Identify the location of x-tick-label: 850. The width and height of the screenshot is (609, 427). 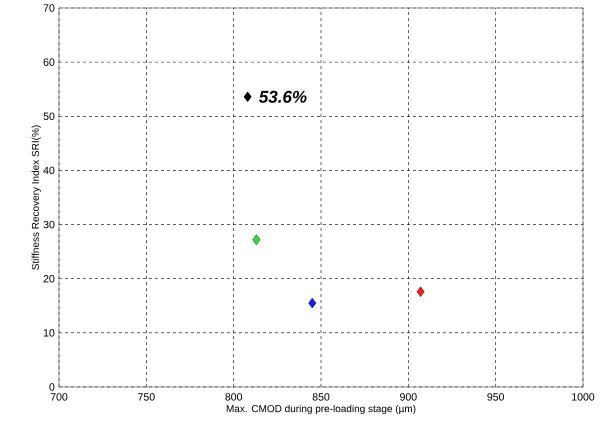
(321, 397).